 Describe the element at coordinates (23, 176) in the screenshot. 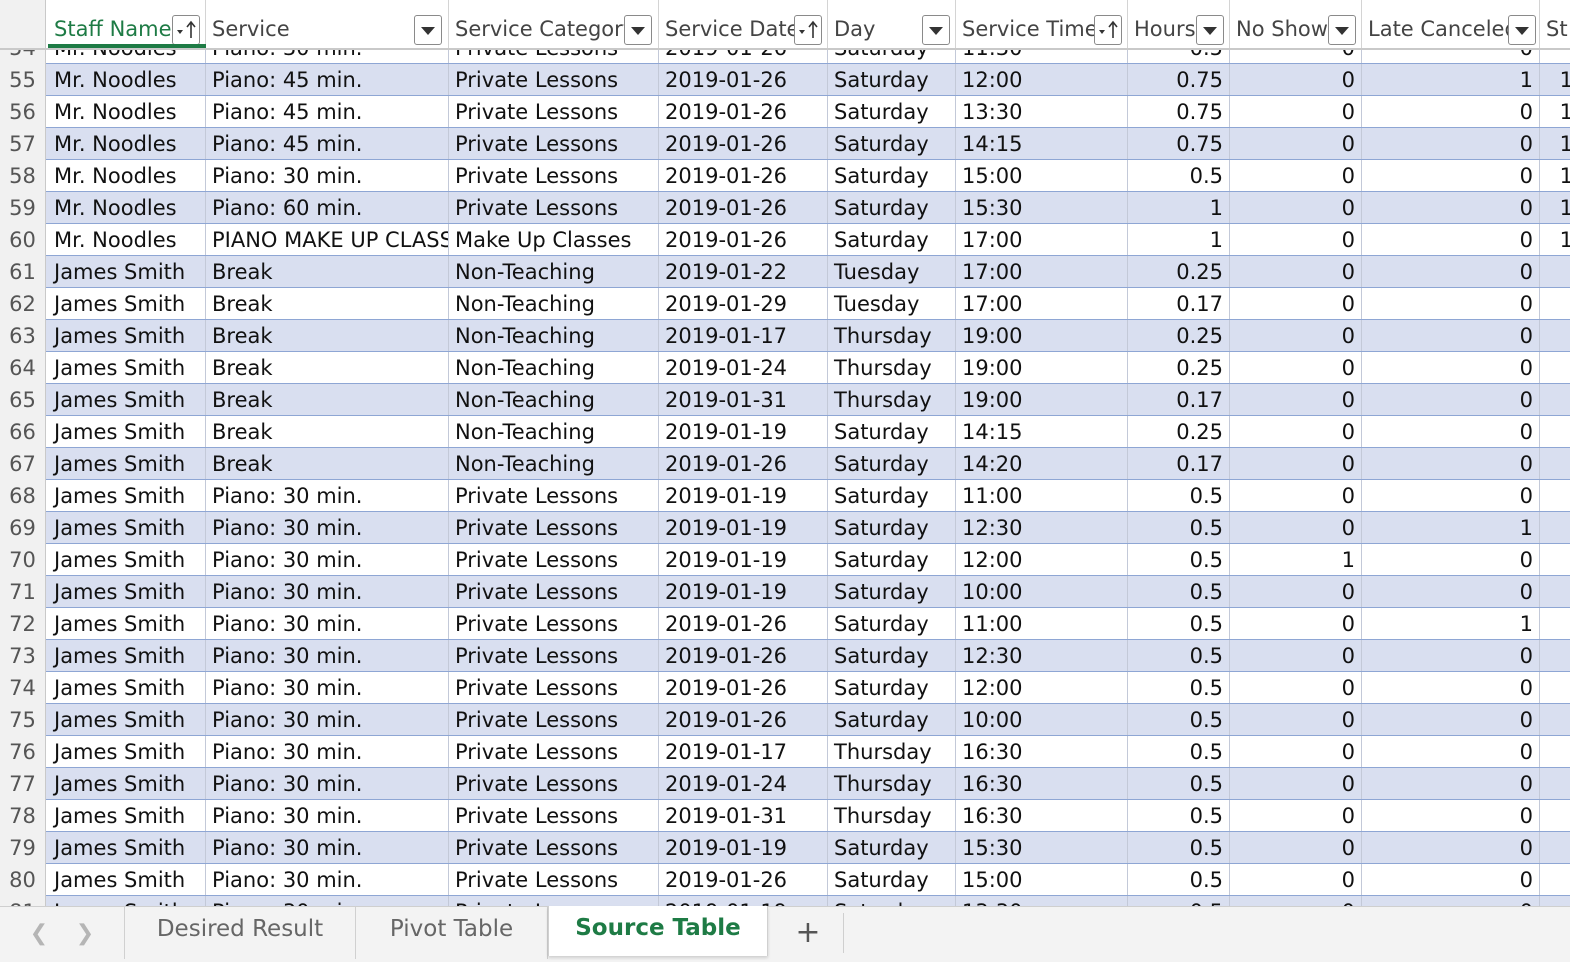

I see `row-number: 58` at that location.